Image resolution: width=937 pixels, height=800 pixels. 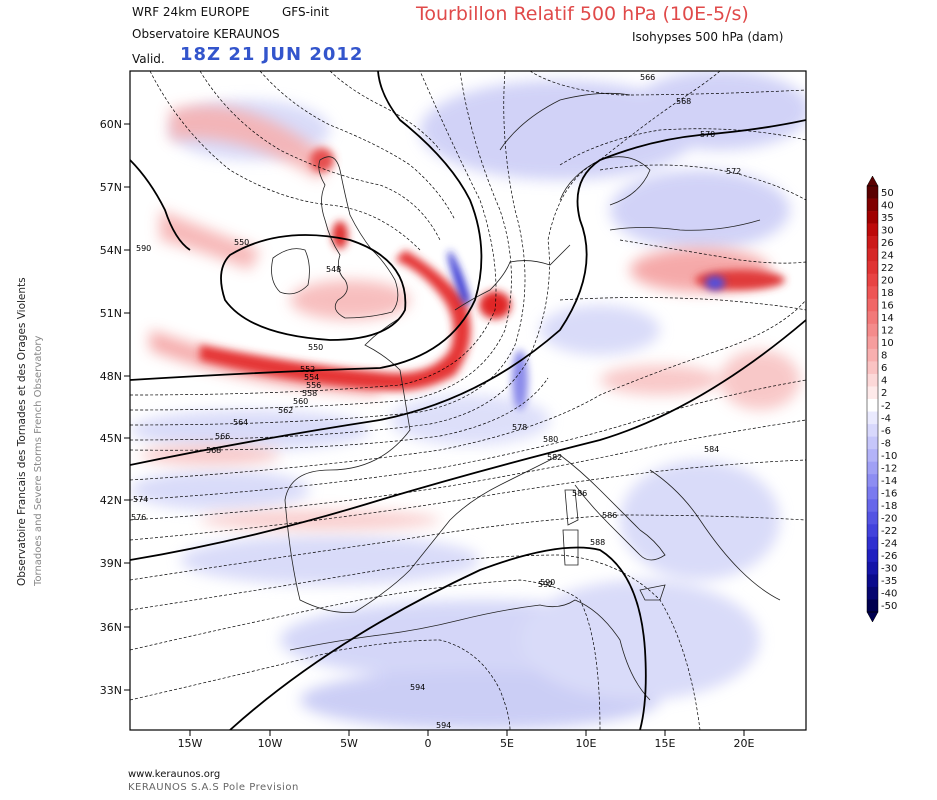 What do you see at coordinates (884, 368) in the screenshot?
I see `colorbar-label: 6` at bounding box center [884, 368].